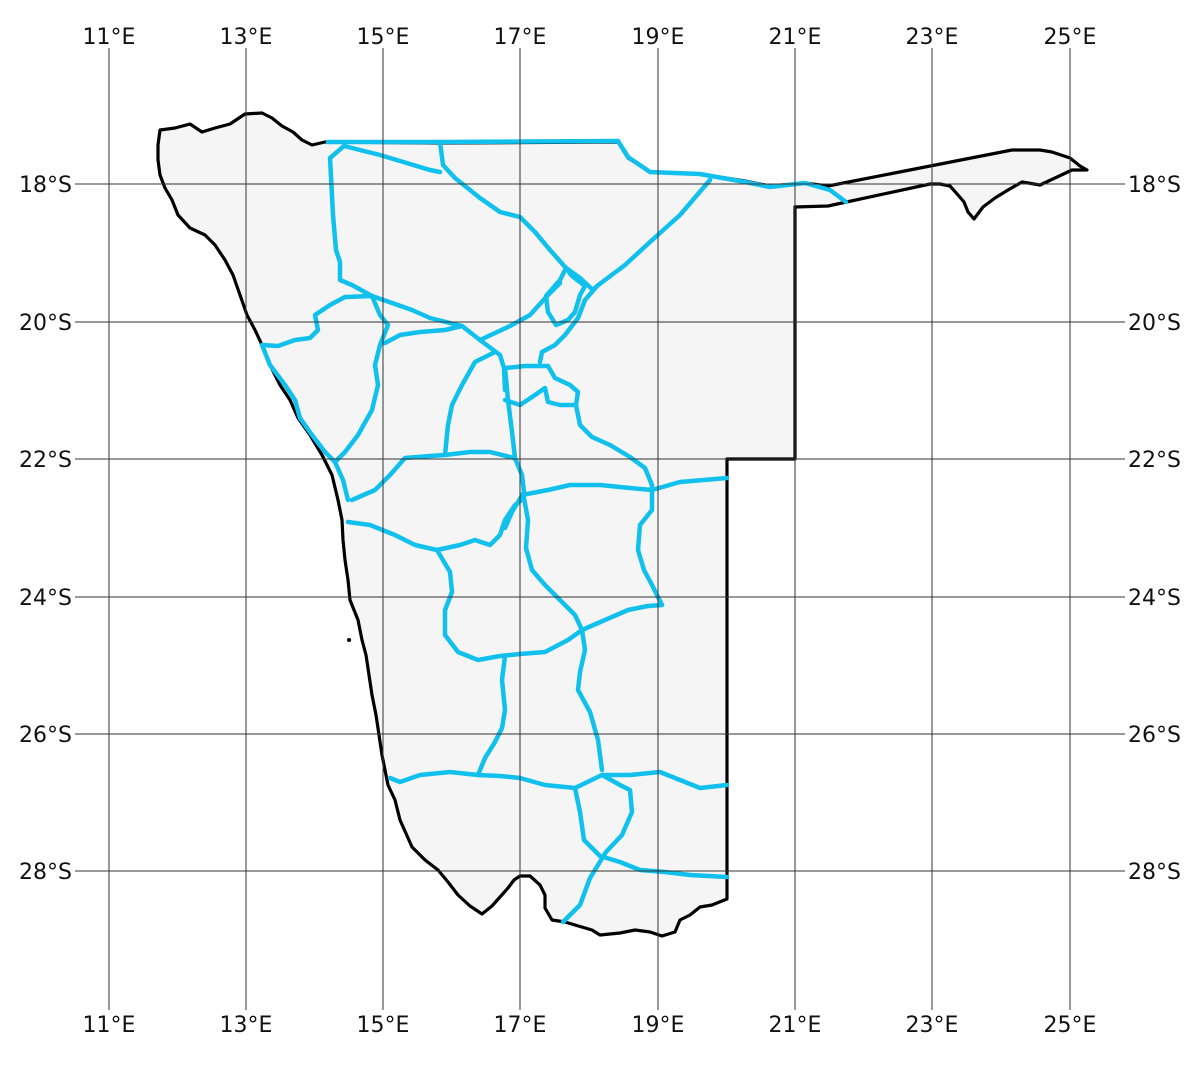 Image resolution: width=1200 pixels, height=1066 pixels. Describe the element at coordinates (624, 486) in the screenshot. I see `road-windhoek-gobabis` at that location.